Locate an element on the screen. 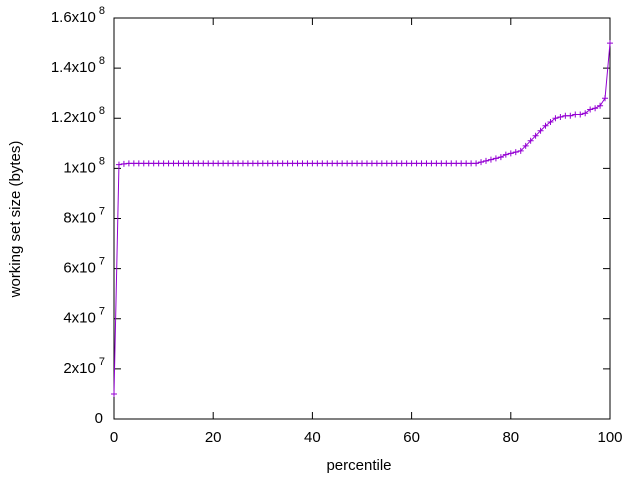 This screenshot has width=640, height=480. y-tick-label: 4x10 is located at coordinates (79, 318).